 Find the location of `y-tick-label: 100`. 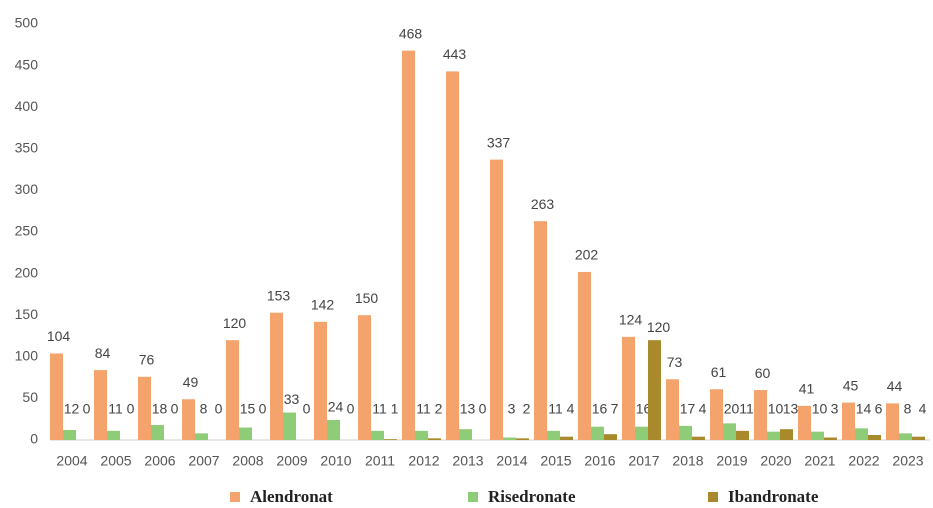

y-tick-label: 100 is located at coordinates (27, 356).